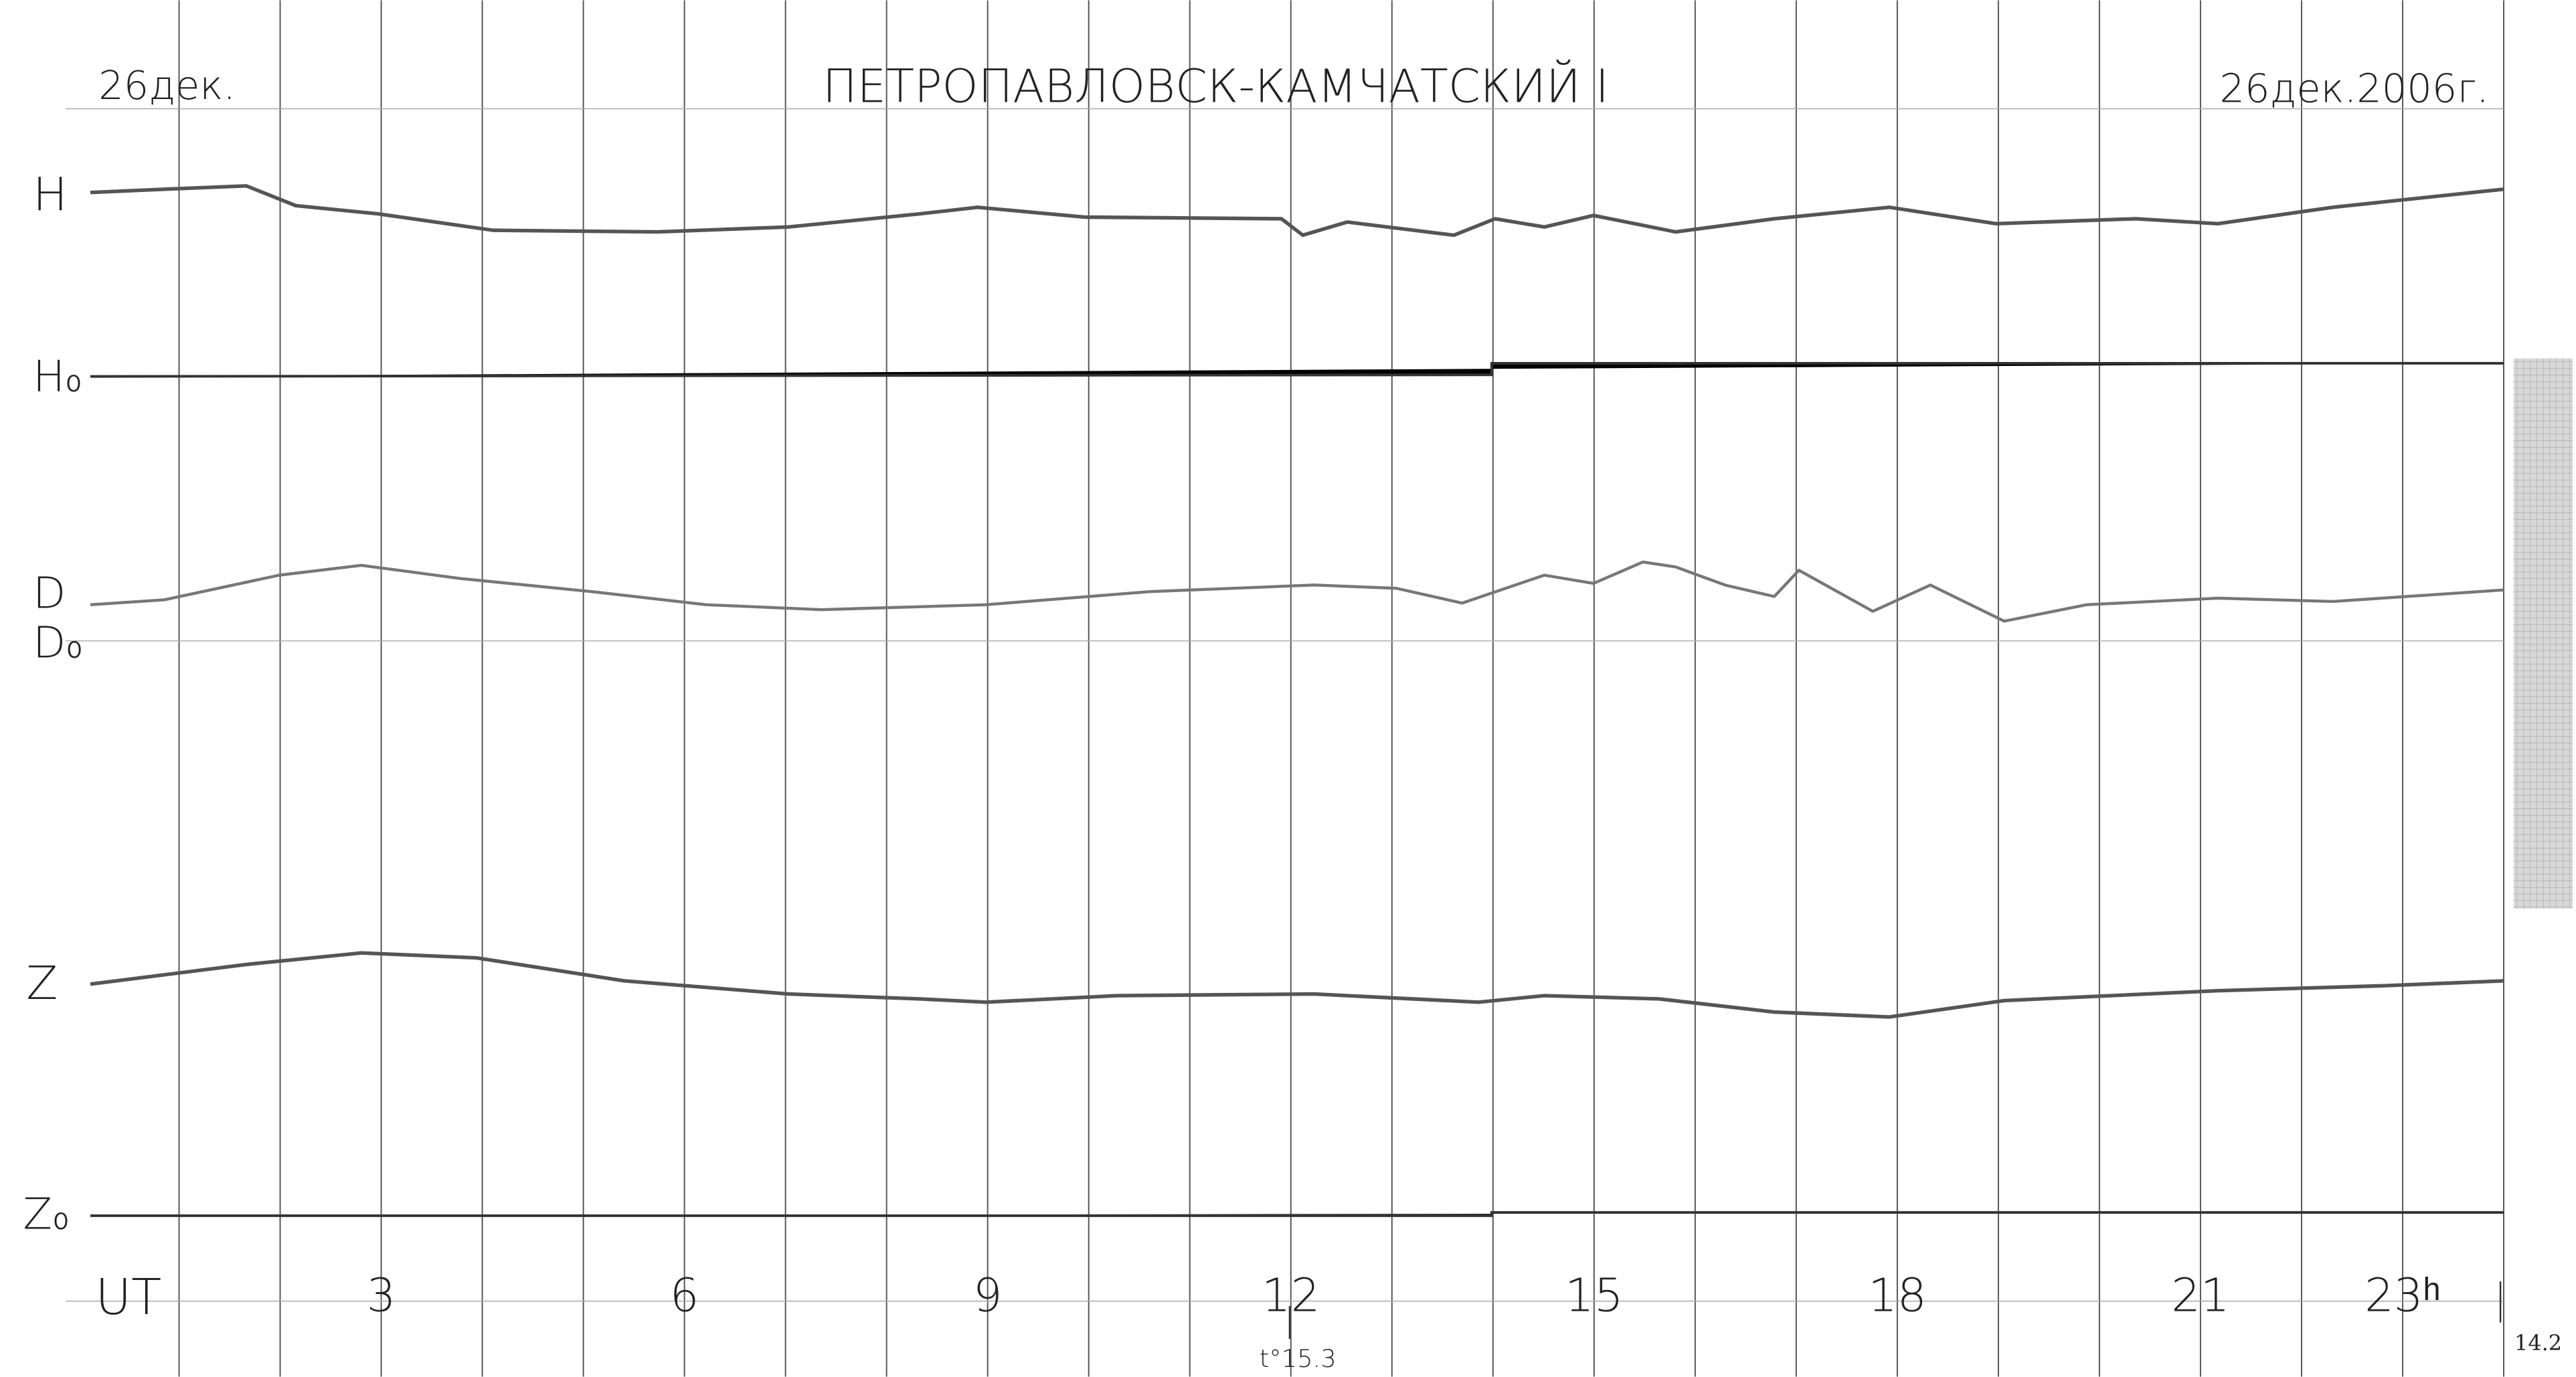  Describe the element at coordinates (128, 1298) in the screenshot. I see `time-unit: UT` at that location.